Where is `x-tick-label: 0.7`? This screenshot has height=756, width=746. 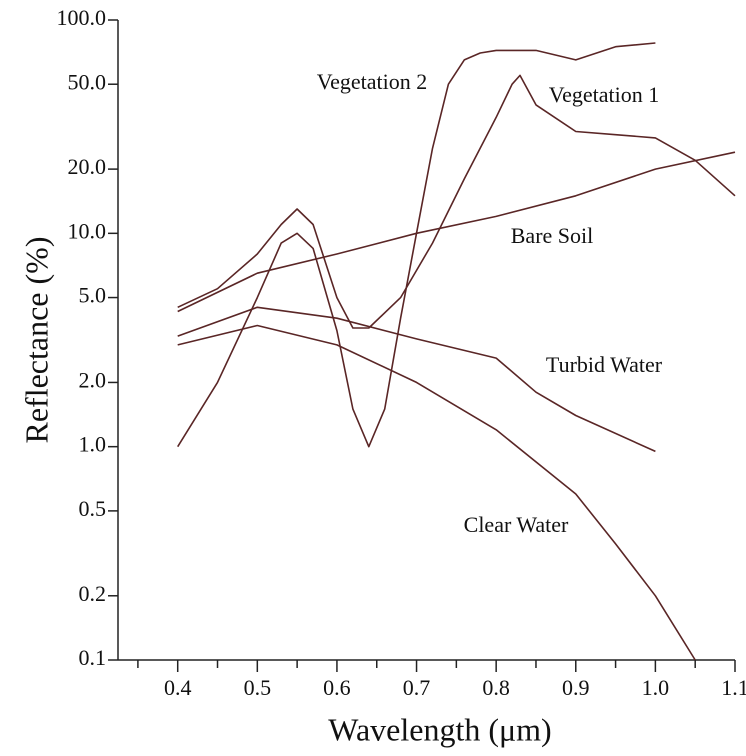 x-tick-label: 0.7 is located at coordinates (417, 687).